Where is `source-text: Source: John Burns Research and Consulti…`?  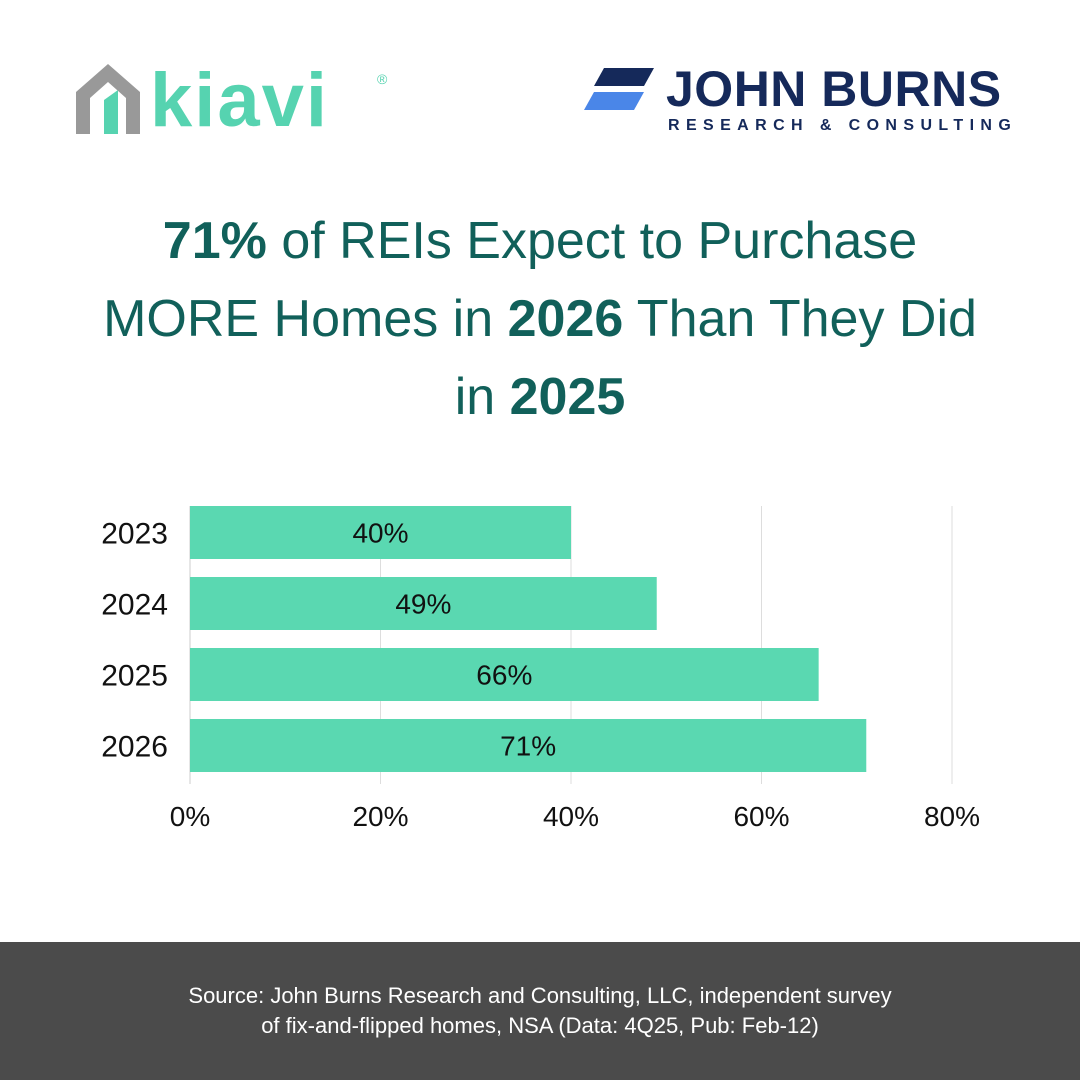 source-text: Source: John Burns Research and Consulti… is located at coordinates (540, 1010).